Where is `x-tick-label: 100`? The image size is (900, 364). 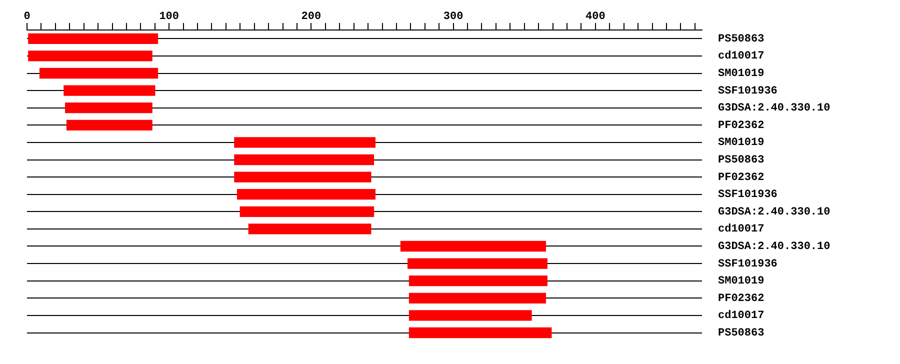 x-tick-label: 100 is located at coordinates (169, 17).